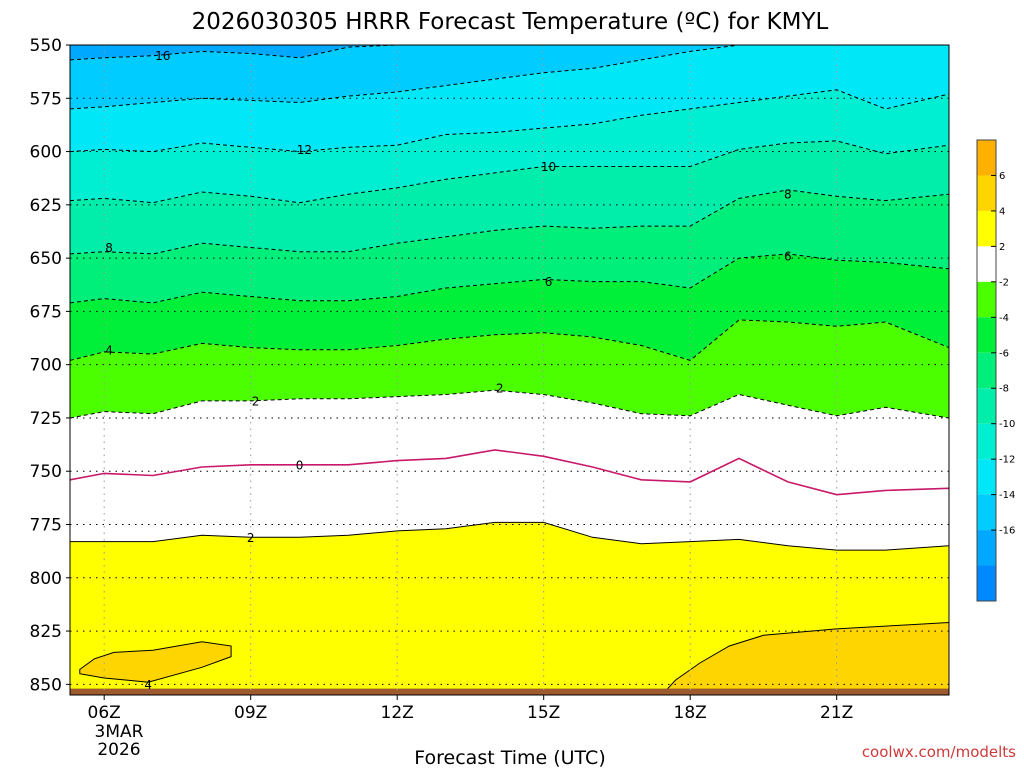 Image resolution: width=1024 pixels, height=768 pixels. Describe the element at coordinates (509, 442) in the screenshot. I see `band--2-to-0` at that location.